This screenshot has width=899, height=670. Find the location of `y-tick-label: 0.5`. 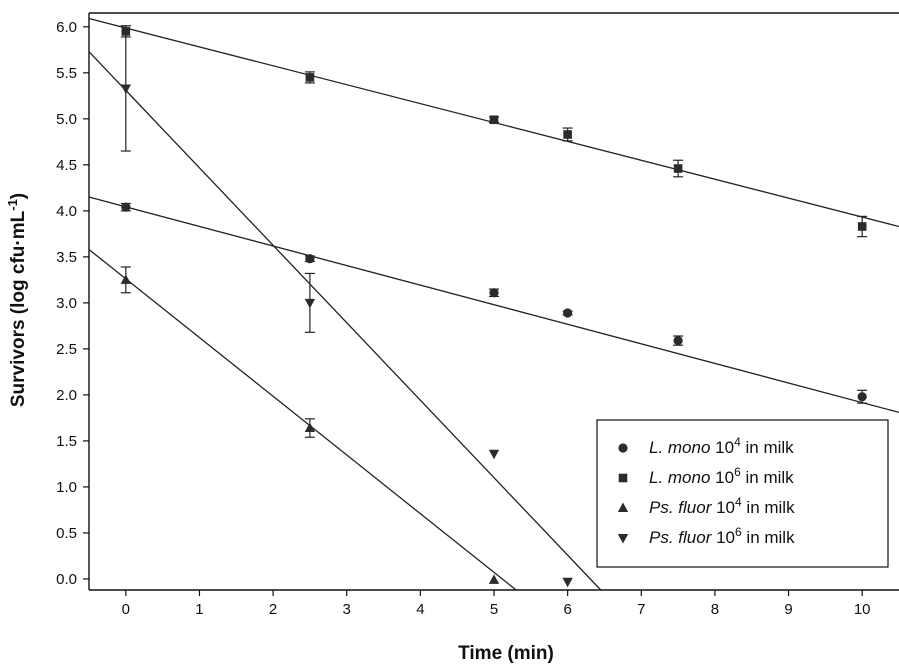

y-tick-label: 0.5 is located at coordinates (66, 533).